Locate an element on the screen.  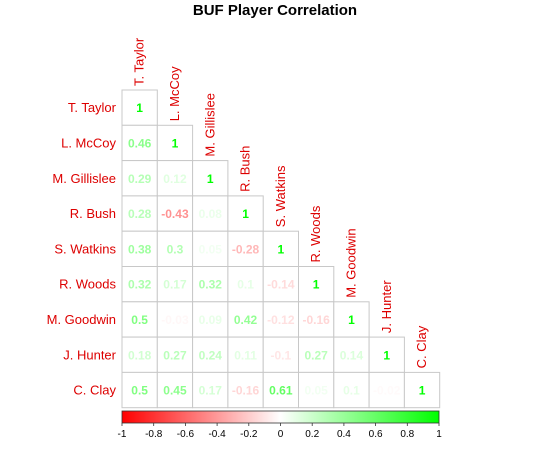
color-scale-tick-label: -1 is located at coordinates (122, 434).